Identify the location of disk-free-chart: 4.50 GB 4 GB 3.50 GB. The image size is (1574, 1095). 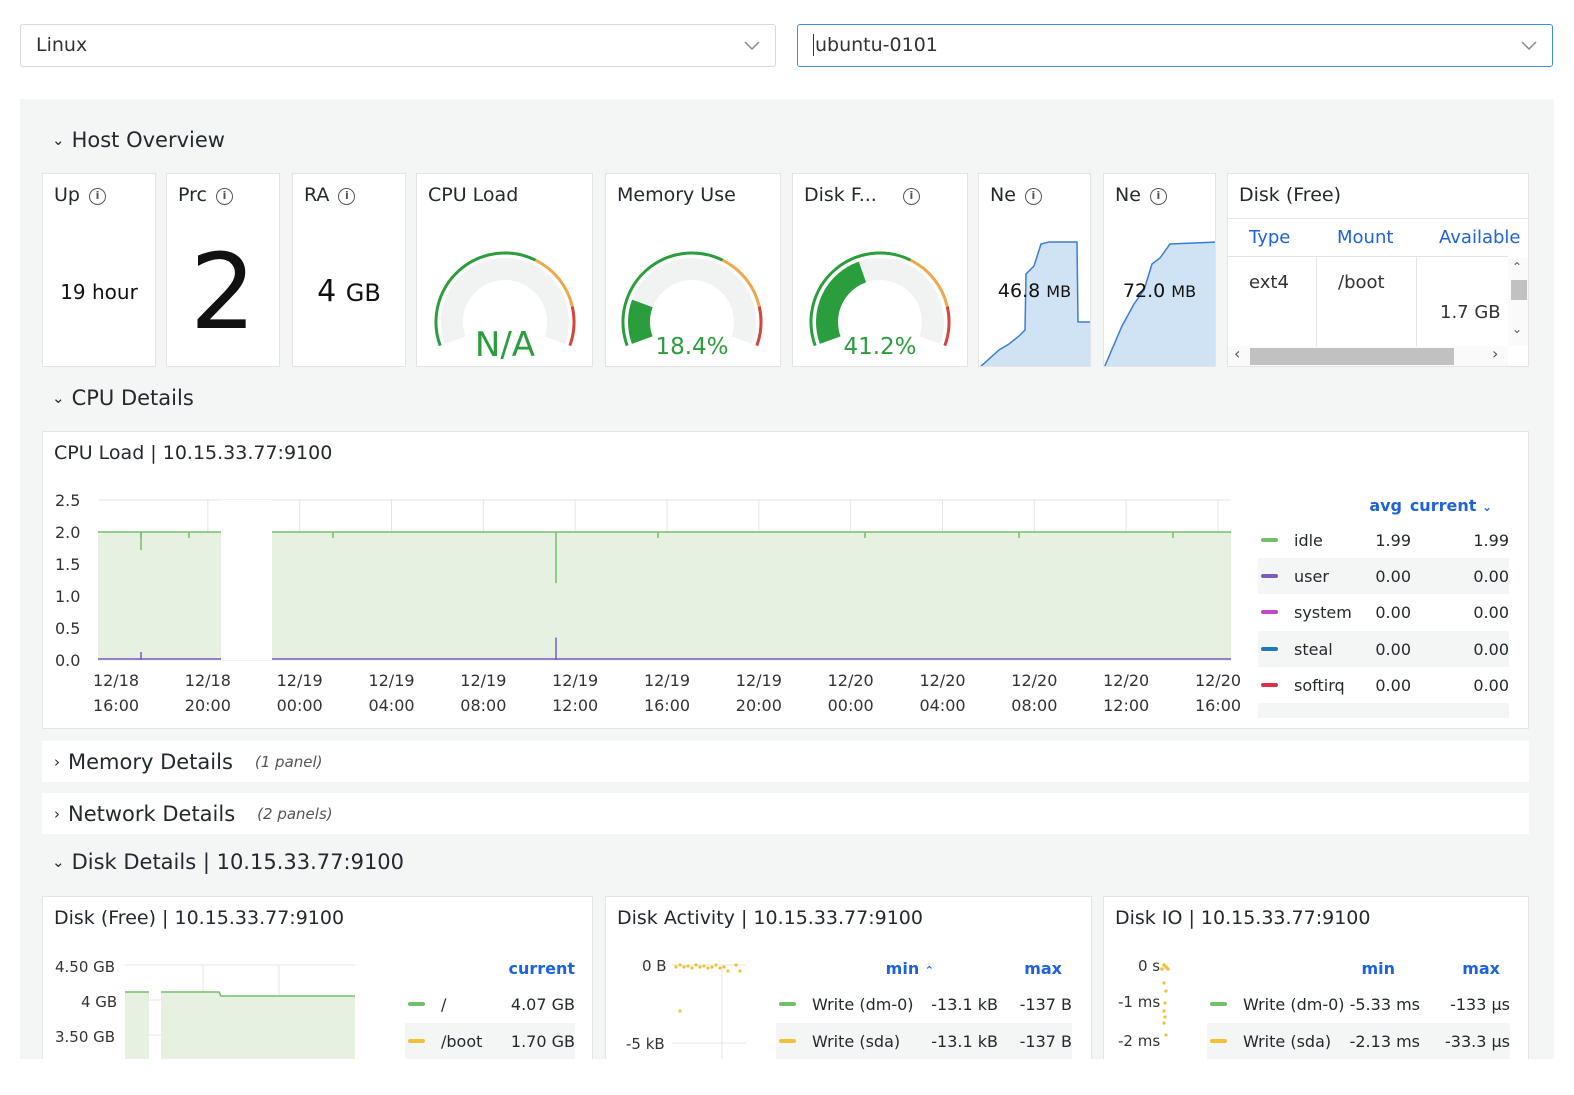
(205, 1008).